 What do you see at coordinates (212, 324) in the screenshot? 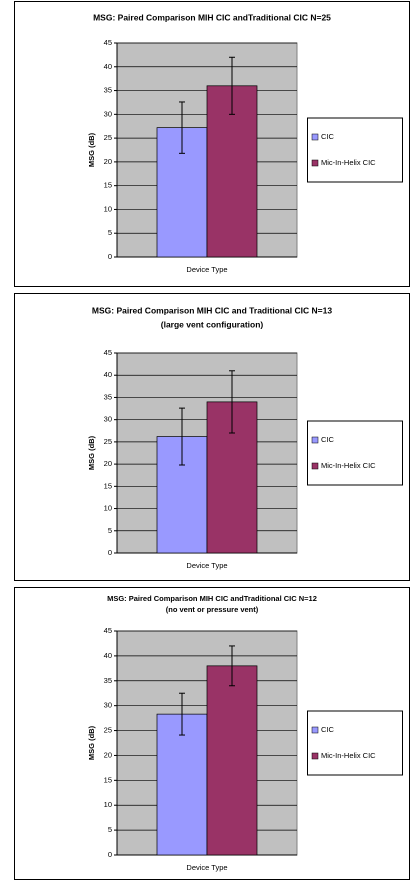
I see `chart-subtitle: (large vent configuration)` at bounding box center [212, 324].